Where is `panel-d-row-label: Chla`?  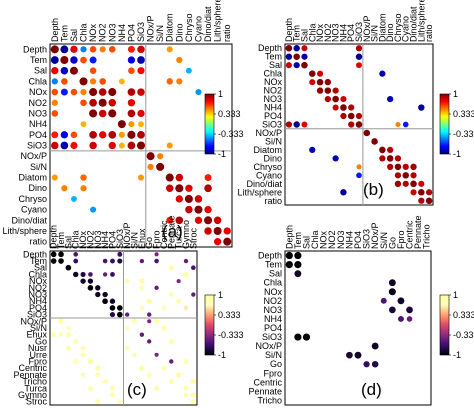
panel-d-row-label: Chla is located at coordinates (272, 283).